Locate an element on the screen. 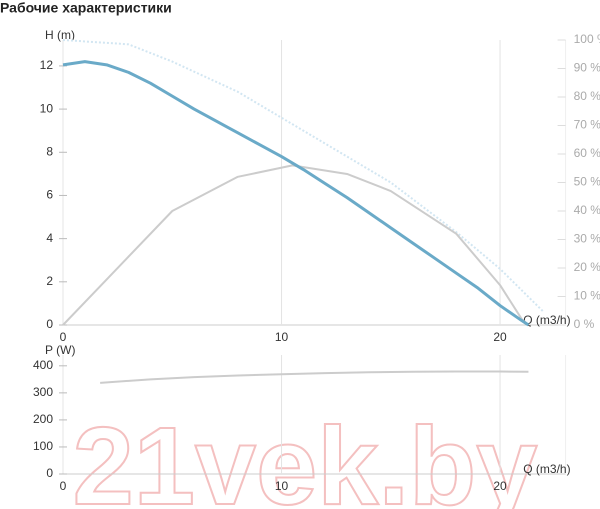  y2-tick-label: 20 % is located at coordinates (587, 267).